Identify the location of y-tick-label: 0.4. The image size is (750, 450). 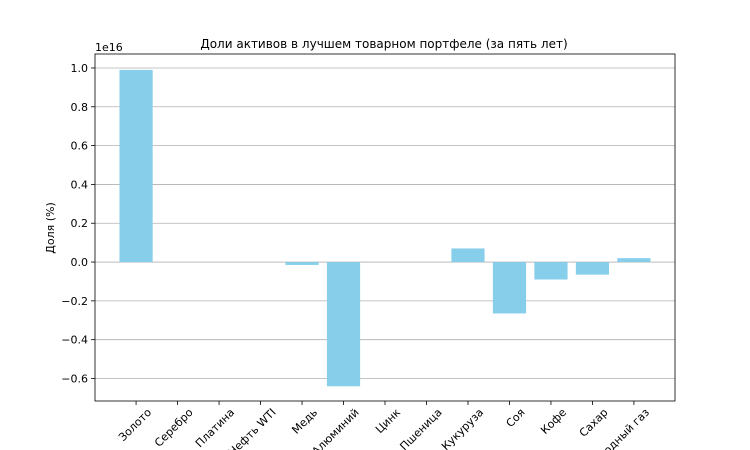
(80, 184).